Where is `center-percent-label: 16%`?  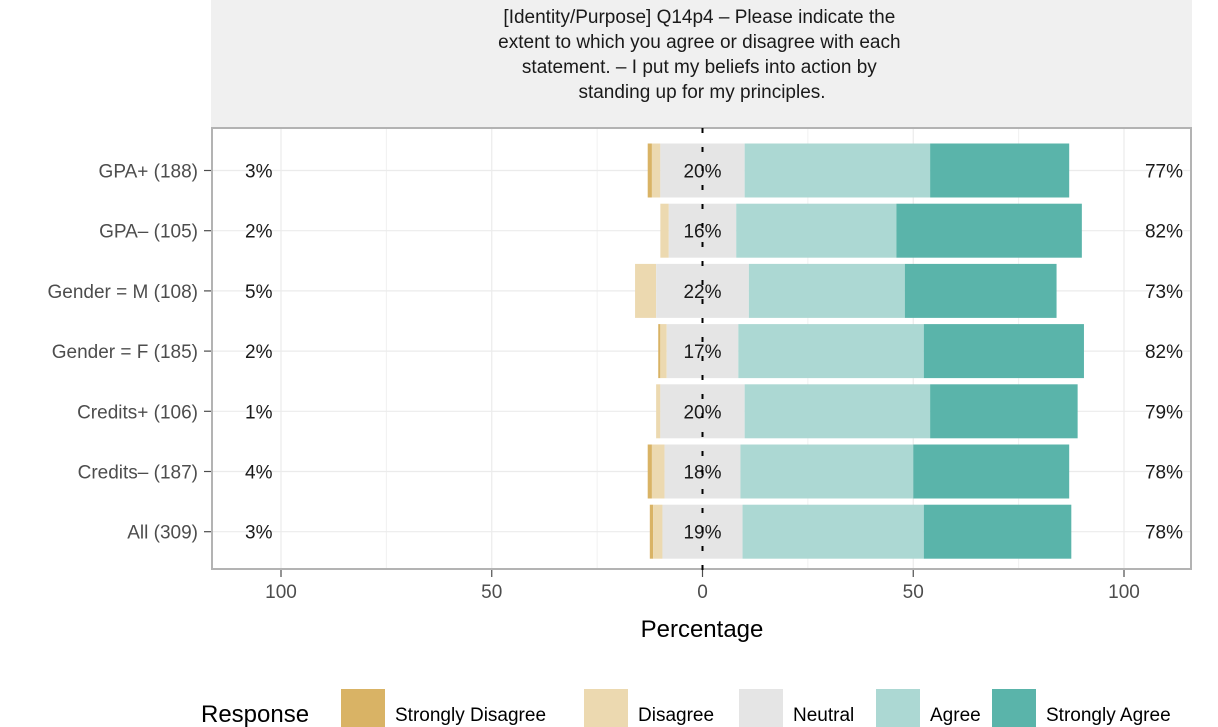 center-percent-label: 16% is located at coordinates (702, 232).